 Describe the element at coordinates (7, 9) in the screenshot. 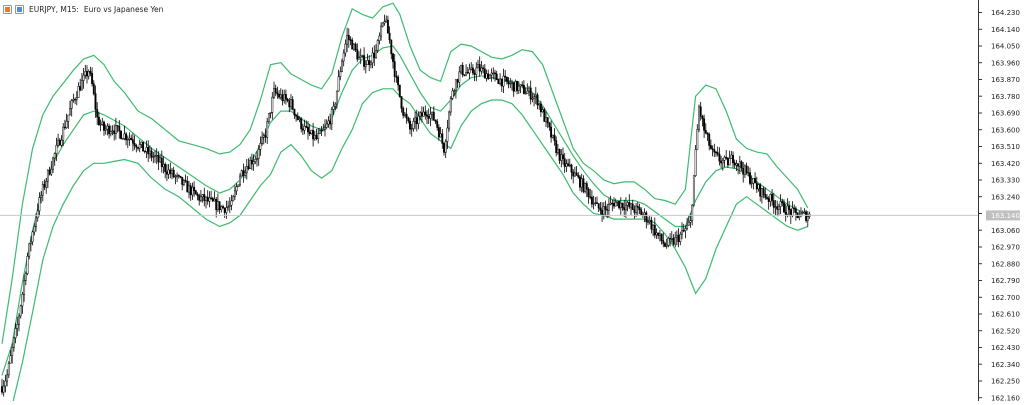

I see `chart-window-icon` at that location.